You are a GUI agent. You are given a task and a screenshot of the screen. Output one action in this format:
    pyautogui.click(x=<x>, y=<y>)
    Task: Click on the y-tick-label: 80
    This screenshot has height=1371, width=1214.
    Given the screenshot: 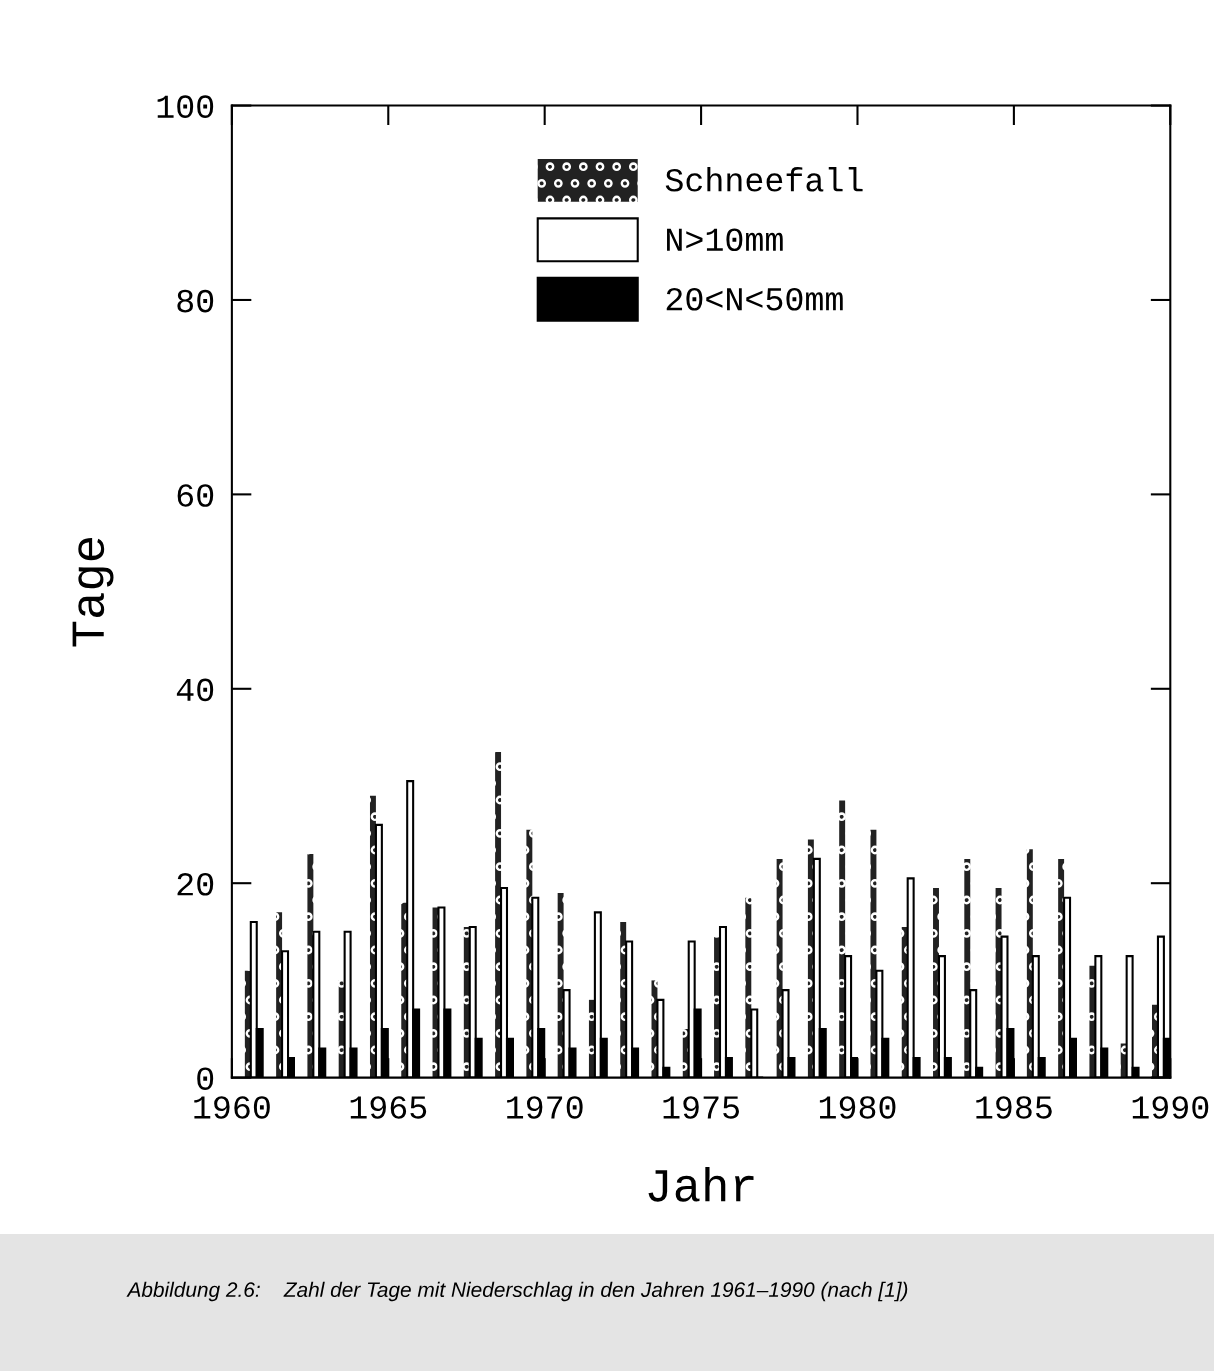 What is the action you would take?
    pyautogui.click(x=195, y=301)
    